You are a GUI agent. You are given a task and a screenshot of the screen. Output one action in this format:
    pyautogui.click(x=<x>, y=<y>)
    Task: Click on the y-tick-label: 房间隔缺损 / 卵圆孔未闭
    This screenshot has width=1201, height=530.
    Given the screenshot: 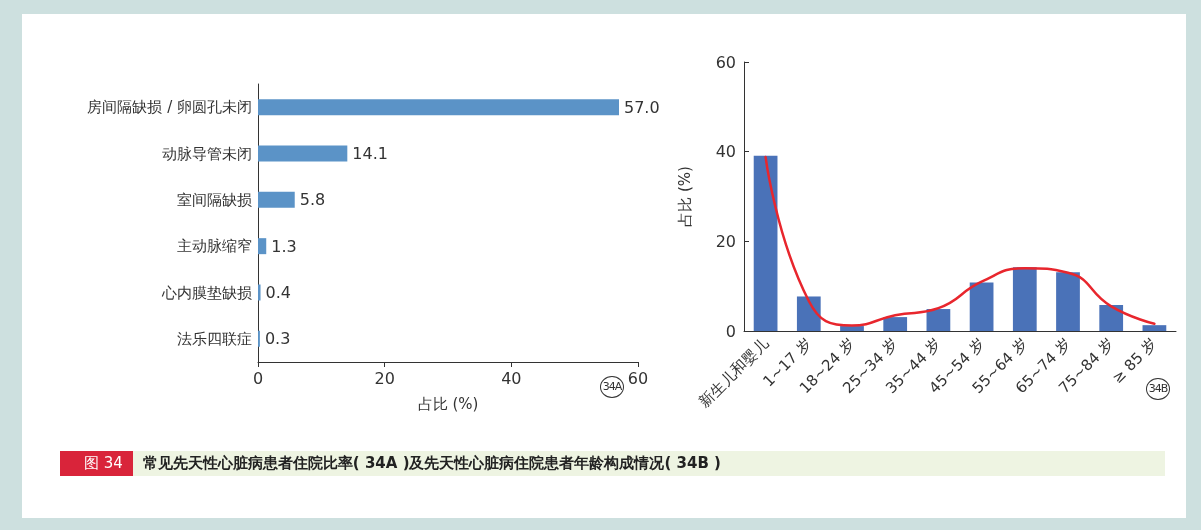 What is the action you would take?
    pyautogui.click(x=169, y=107)
    